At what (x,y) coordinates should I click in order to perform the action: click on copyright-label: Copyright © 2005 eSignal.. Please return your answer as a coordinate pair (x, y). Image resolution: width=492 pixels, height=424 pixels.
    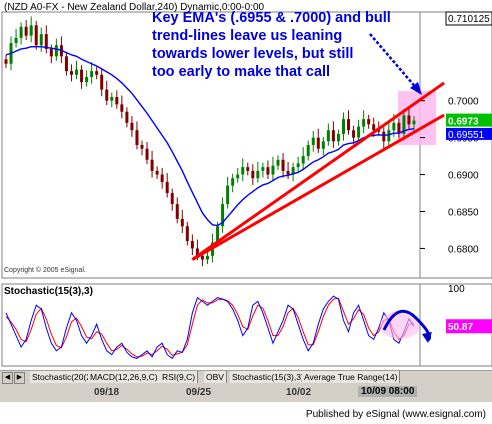
    Looking at the image, I should click on (45, 270).